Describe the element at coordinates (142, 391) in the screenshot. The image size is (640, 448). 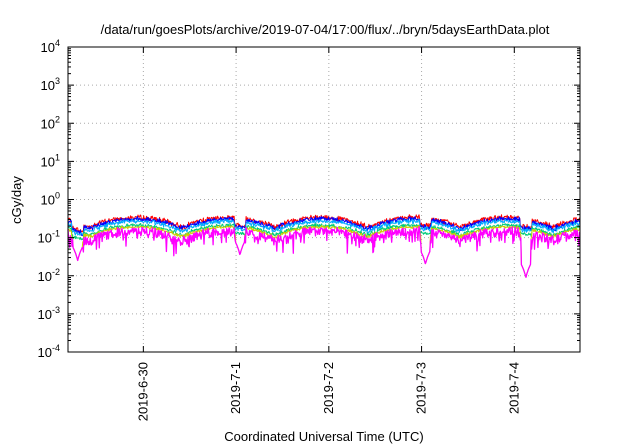
I see `x-tick-label: 2019-6-30` at that location.